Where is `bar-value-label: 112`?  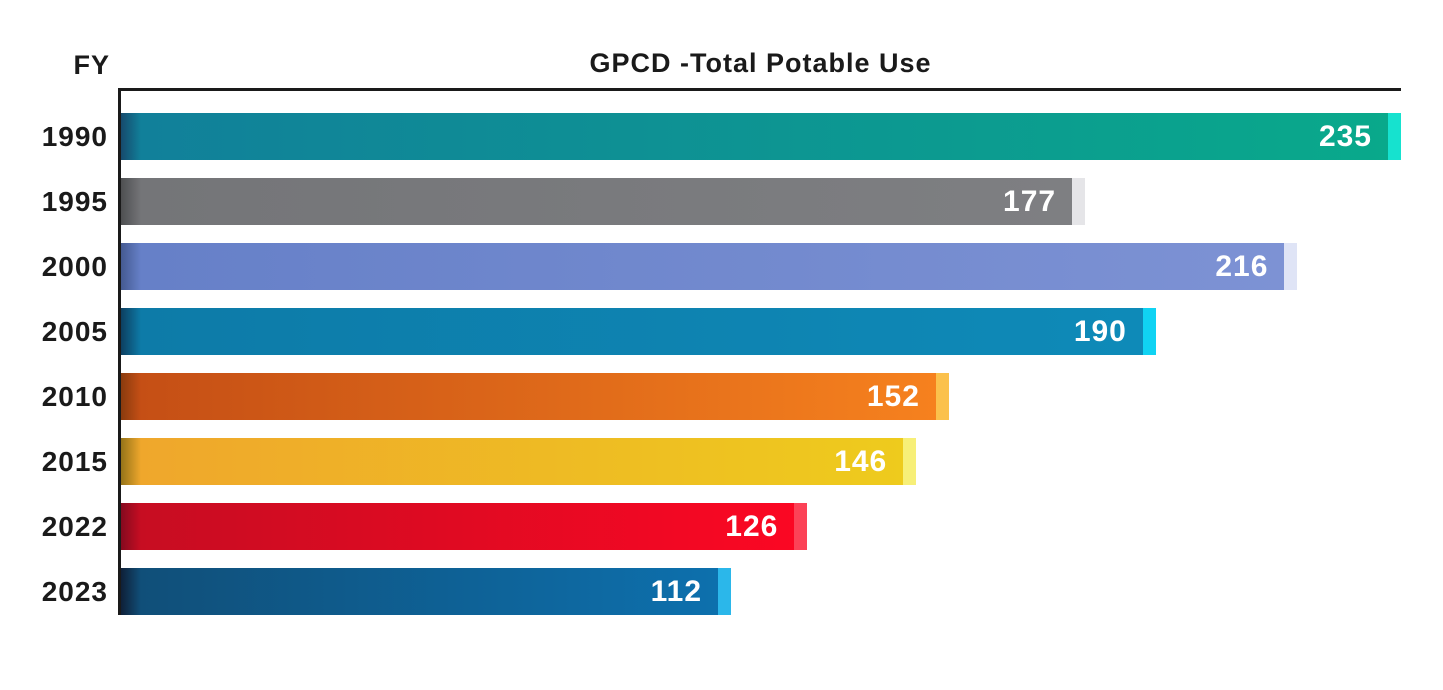 bar-value-label: 112 is located at coordinates (676, 591).